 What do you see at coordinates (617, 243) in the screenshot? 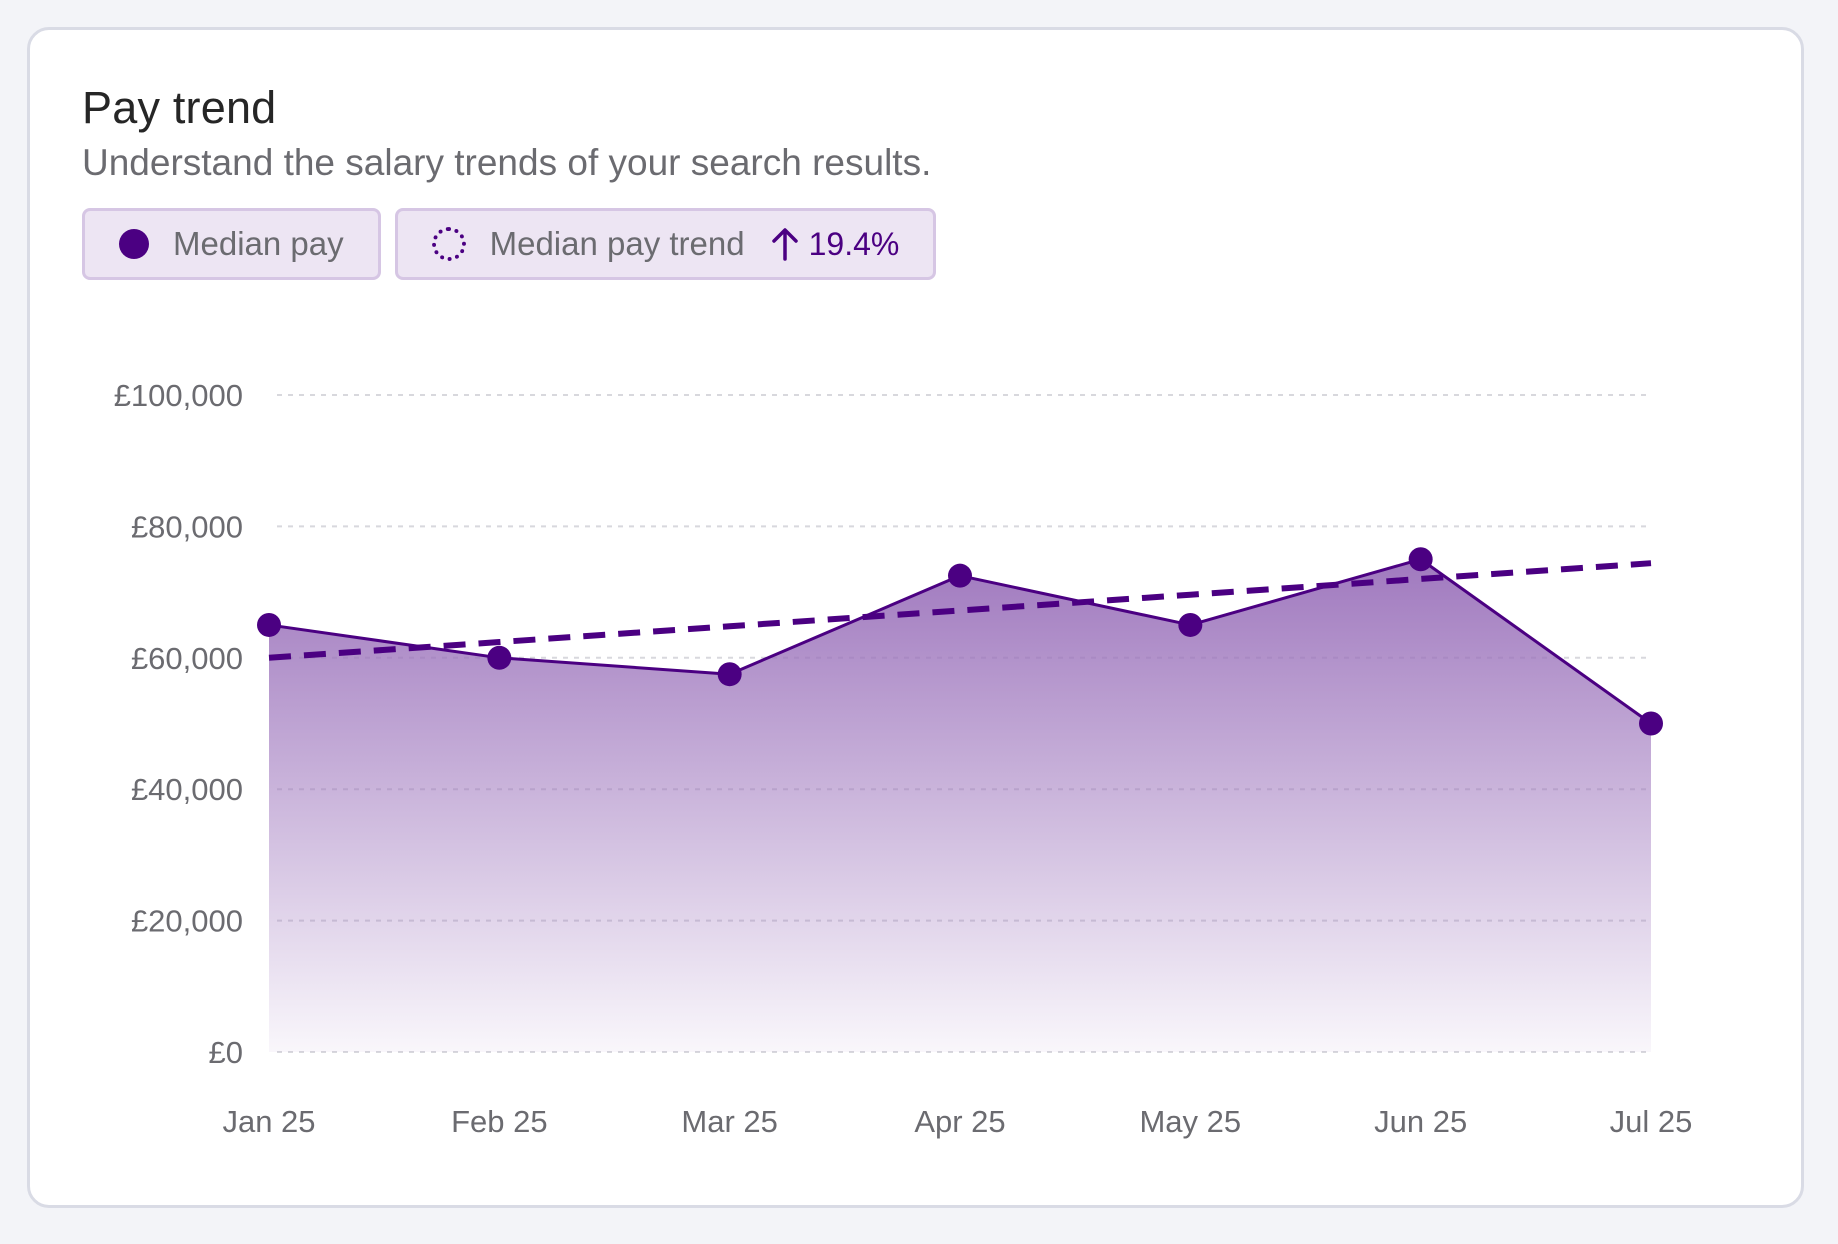
I see `legend-median-pay-trend-label: Median pay trend` at bounding box center [617, 243].